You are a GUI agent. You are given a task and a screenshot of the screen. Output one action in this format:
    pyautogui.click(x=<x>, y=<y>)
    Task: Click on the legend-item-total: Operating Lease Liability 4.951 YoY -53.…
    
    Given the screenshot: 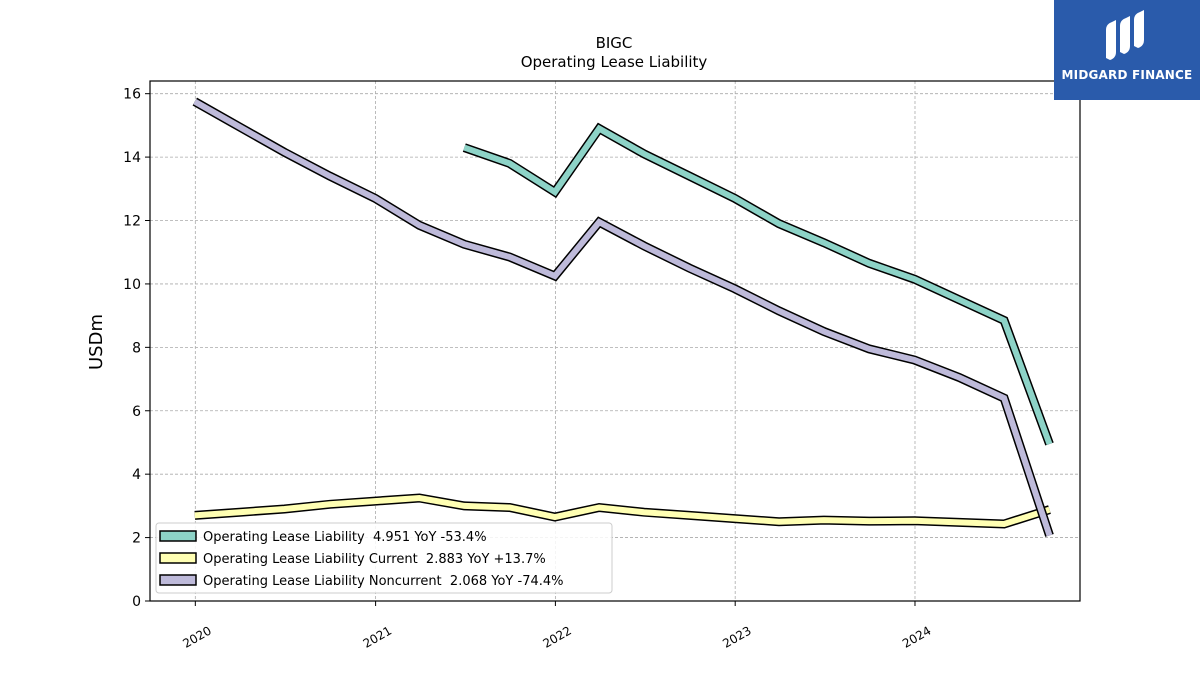 What is the action you would take?
    pyautogui.click(x=323, y=537)
    